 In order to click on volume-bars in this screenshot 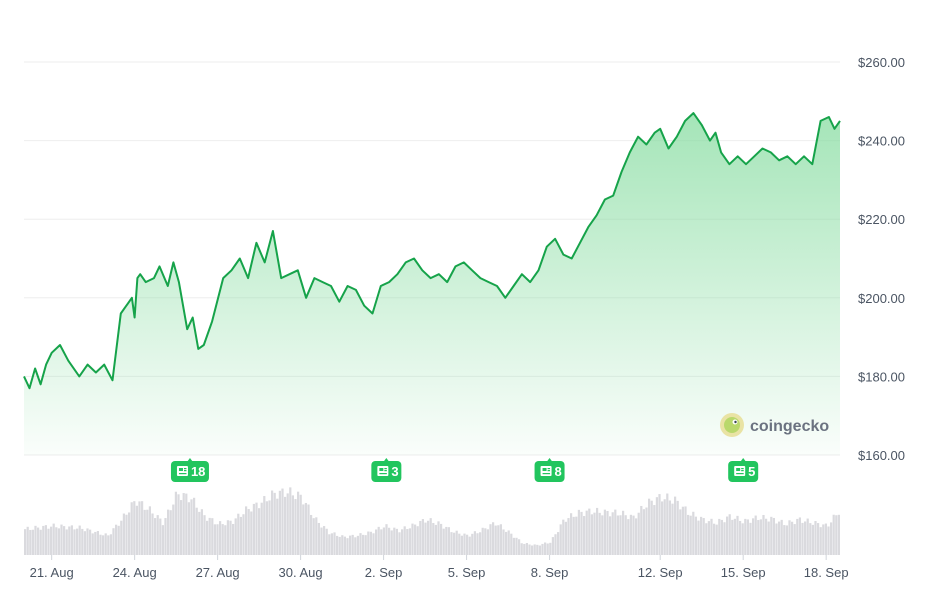, I will do `click(432, 521)`.